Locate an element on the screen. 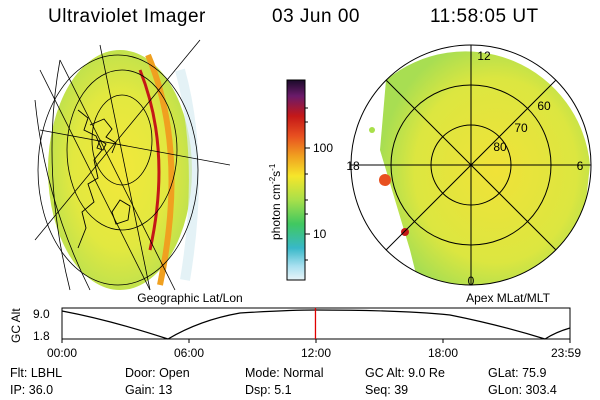  status-key: Seq: is located at coordinates (378, 390).